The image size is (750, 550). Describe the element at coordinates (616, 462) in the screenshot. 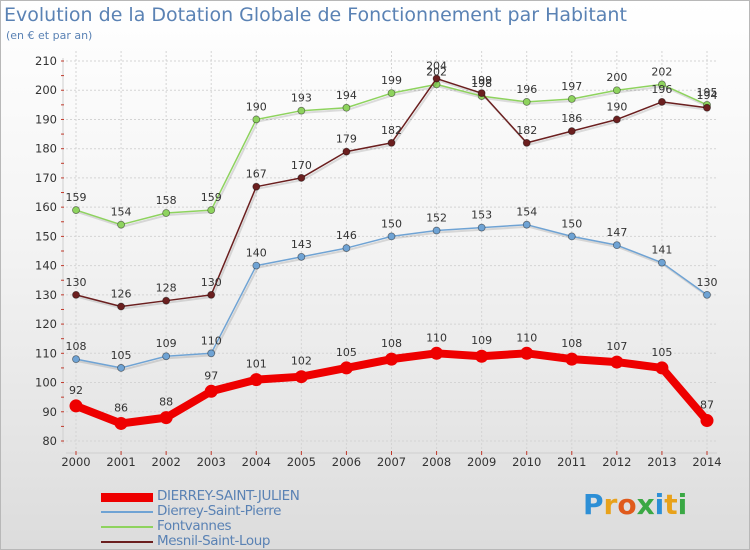

I see `x-tick-label: 2012` at that location.